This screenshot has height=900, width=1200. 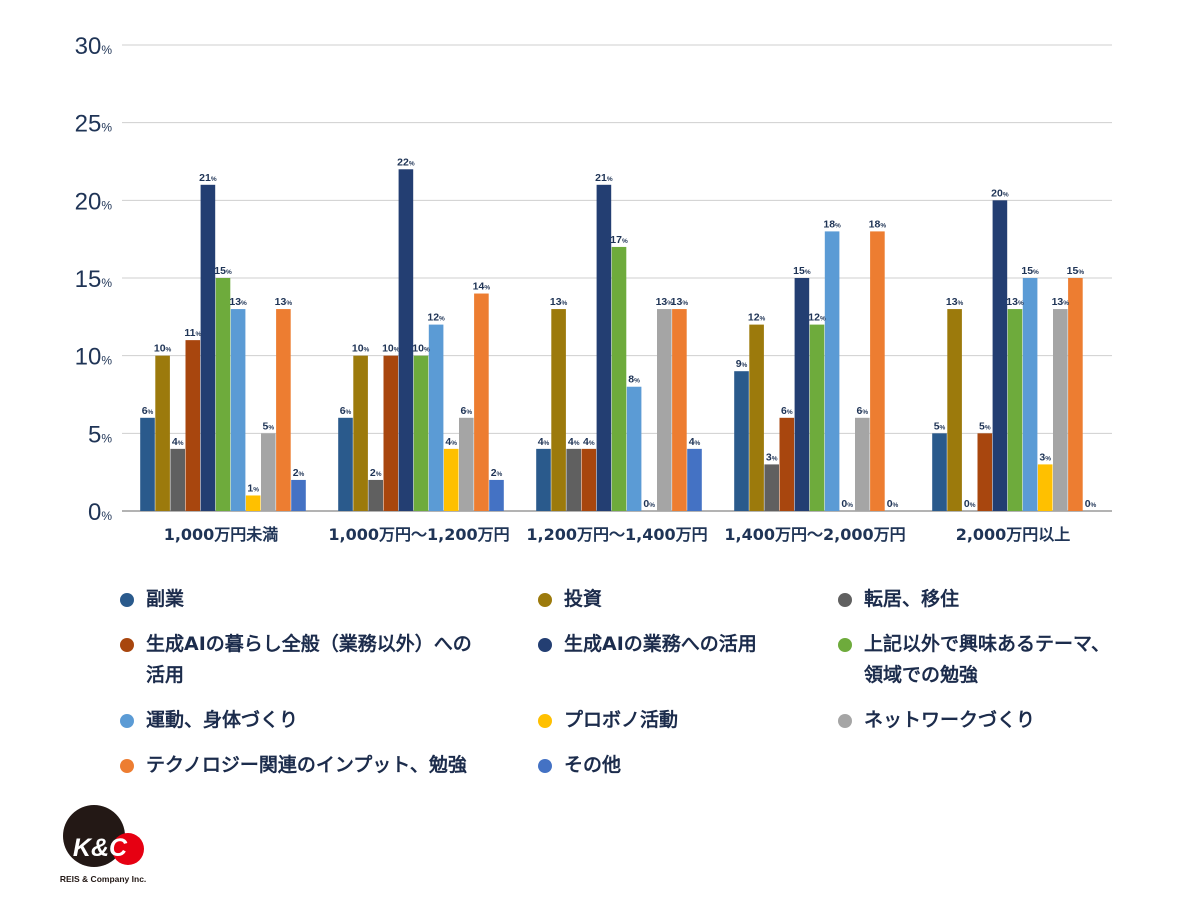 What do you see at coordinates (987, 660) in the screenshot?
I see `legend-label: 上記以外で興味あるテーマ、 領域での勉強` at bounding box center [987, 660].